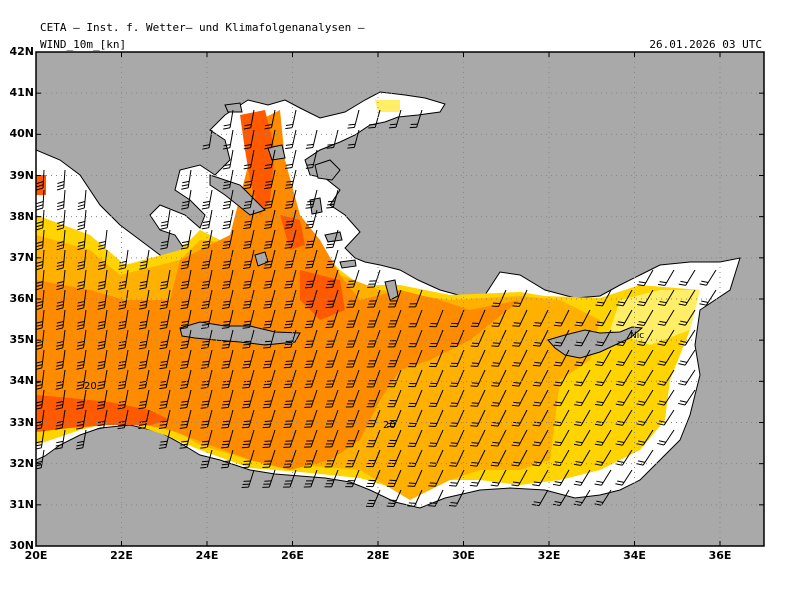  What do you see at coordinates (634, 555) in the screenshot?
I see `lon-label-34E: 34E` at bounding box center [634, 555].